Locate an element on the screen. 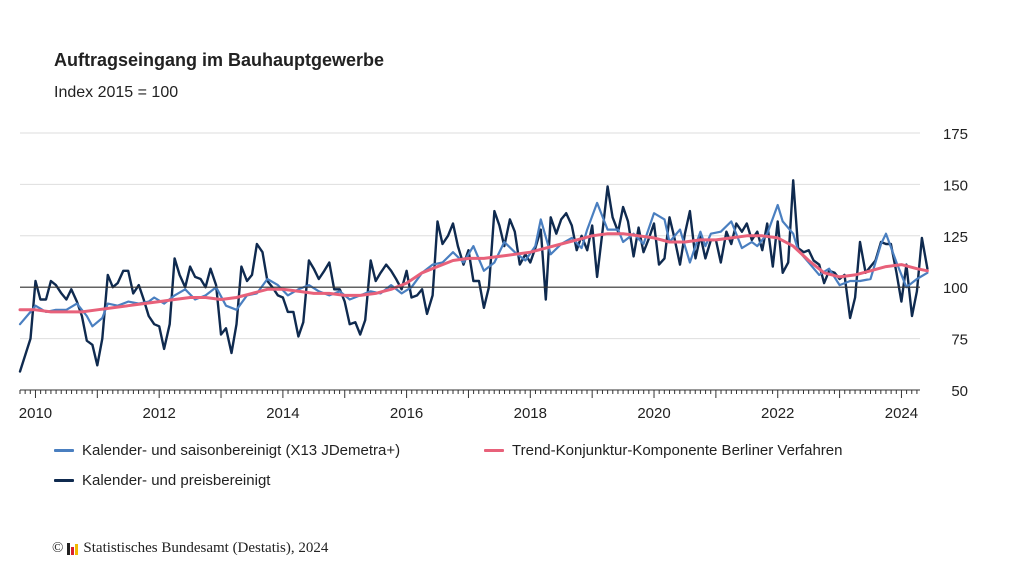 This screenshot has width=1024, height=576. x-tick-label-2020: 2020 is located at coordinates (653, 413).